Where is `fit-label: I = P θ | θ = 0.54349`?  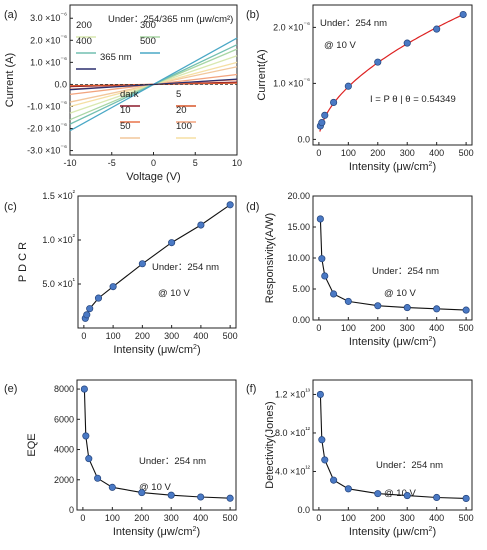
fit-label: I = P θ | θ = 0.54349 is located at coordinates (413, 99).